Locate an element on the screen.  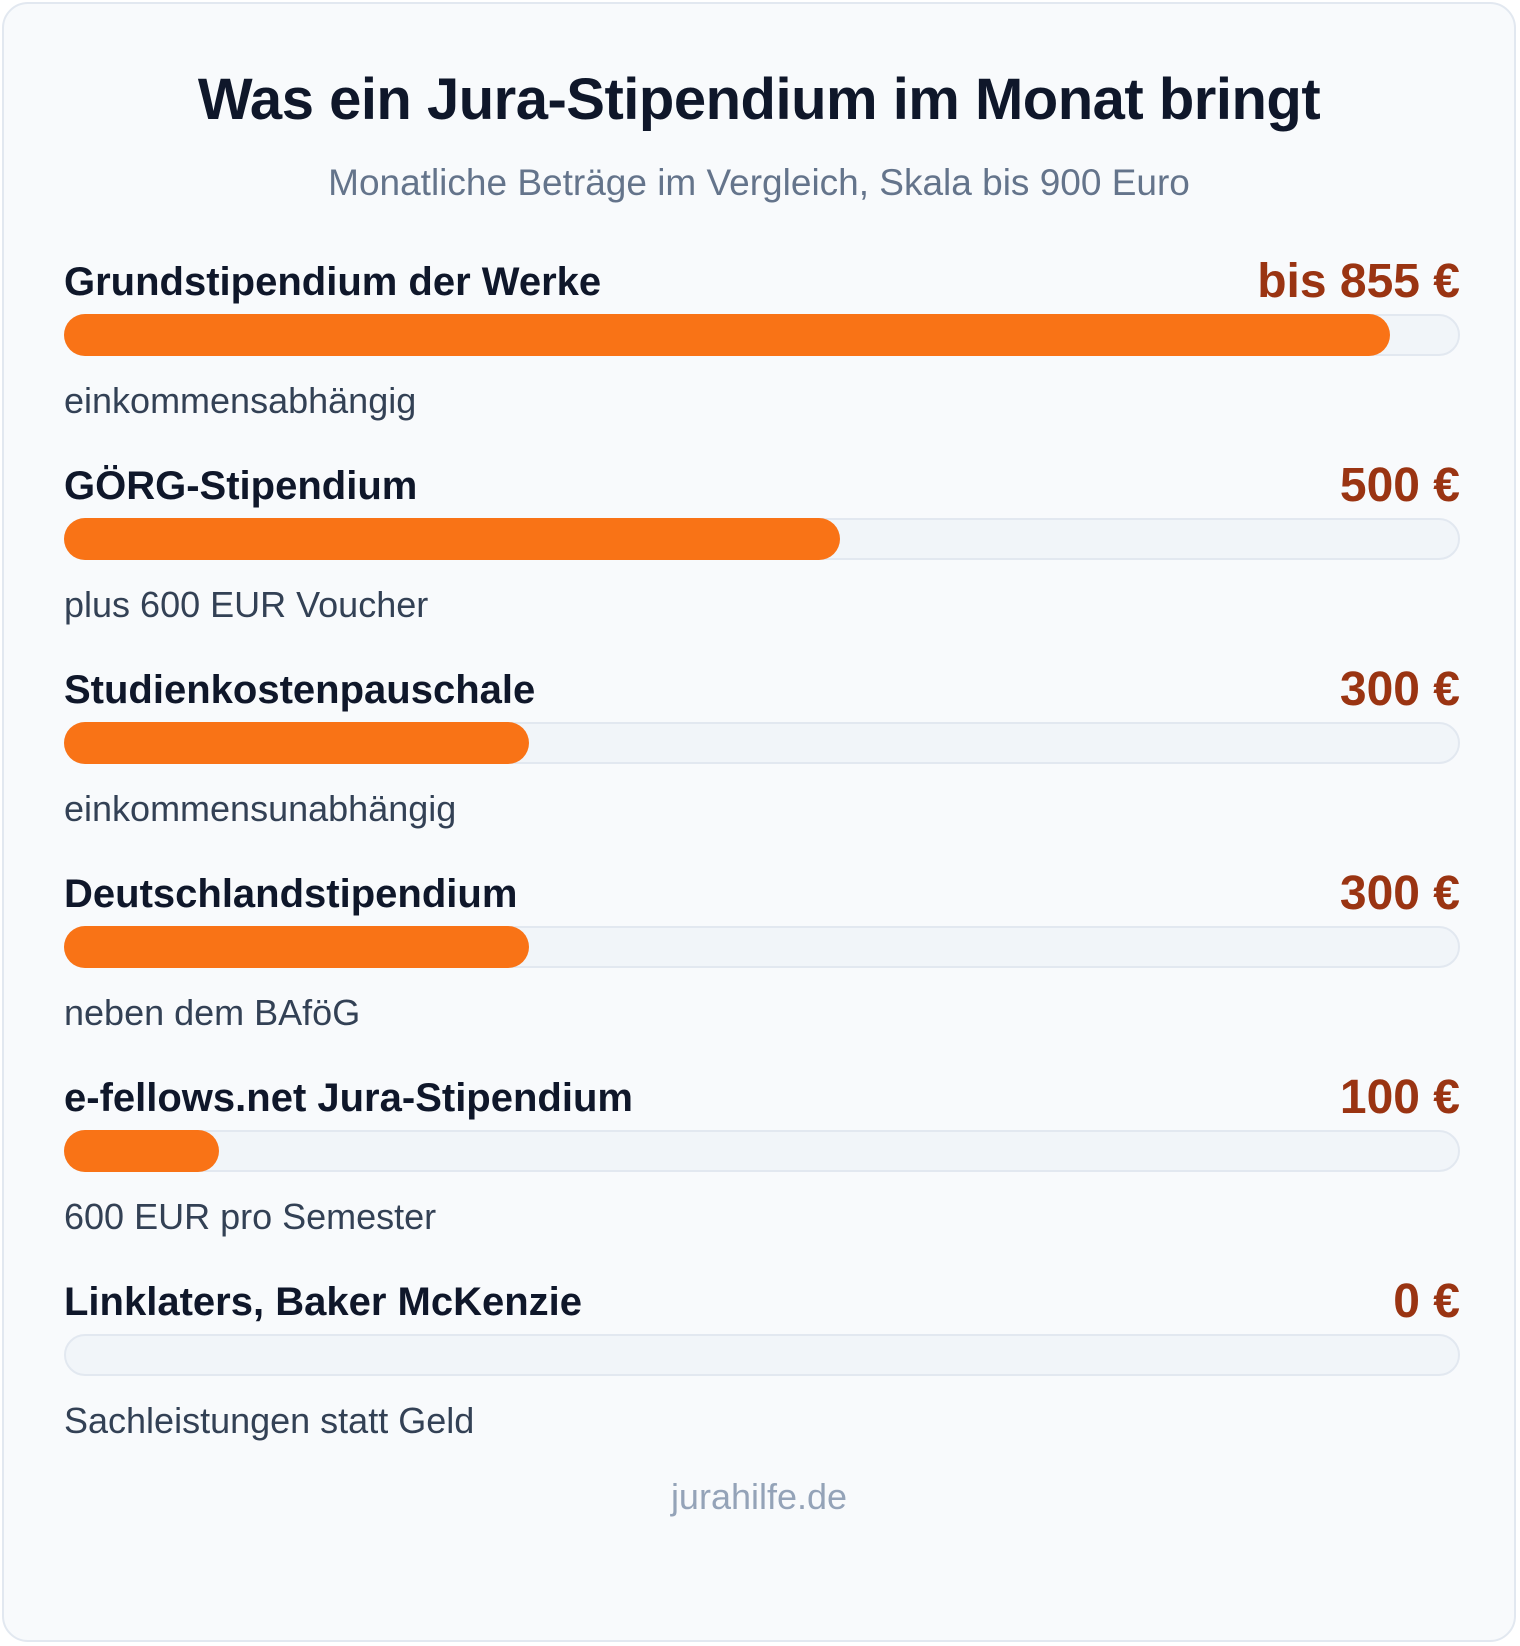
bar-label: Linklaters, Baker McKenzie is located at coordinates (323, 1302).